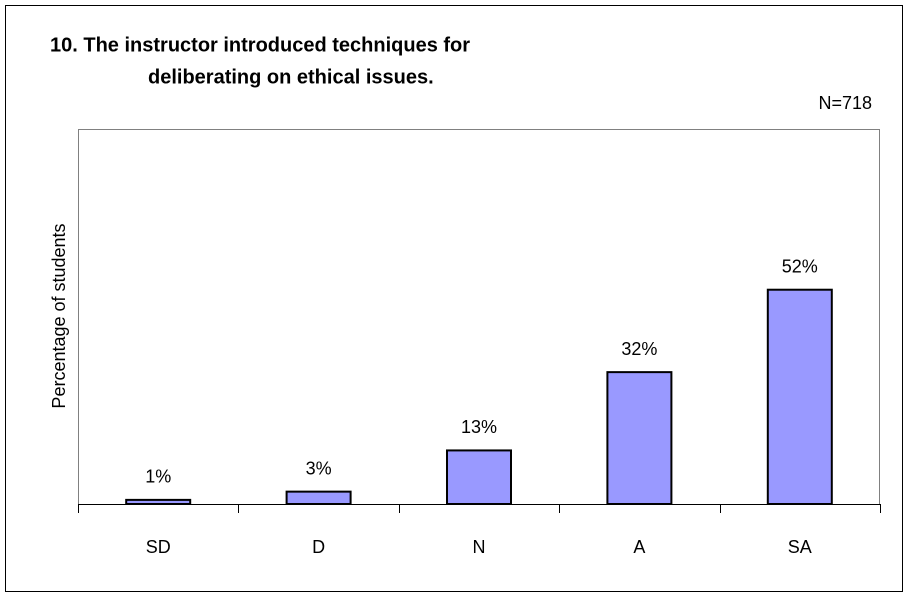  What do you see at coordinates (639, 349) in the screenshot?
I see `data-label: 32%` at bounding box center [639, 349].